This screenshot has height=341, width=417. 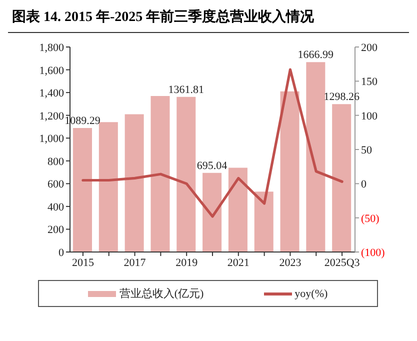 I want to click on y-tick-label: 200, so click(x=56, y=230).